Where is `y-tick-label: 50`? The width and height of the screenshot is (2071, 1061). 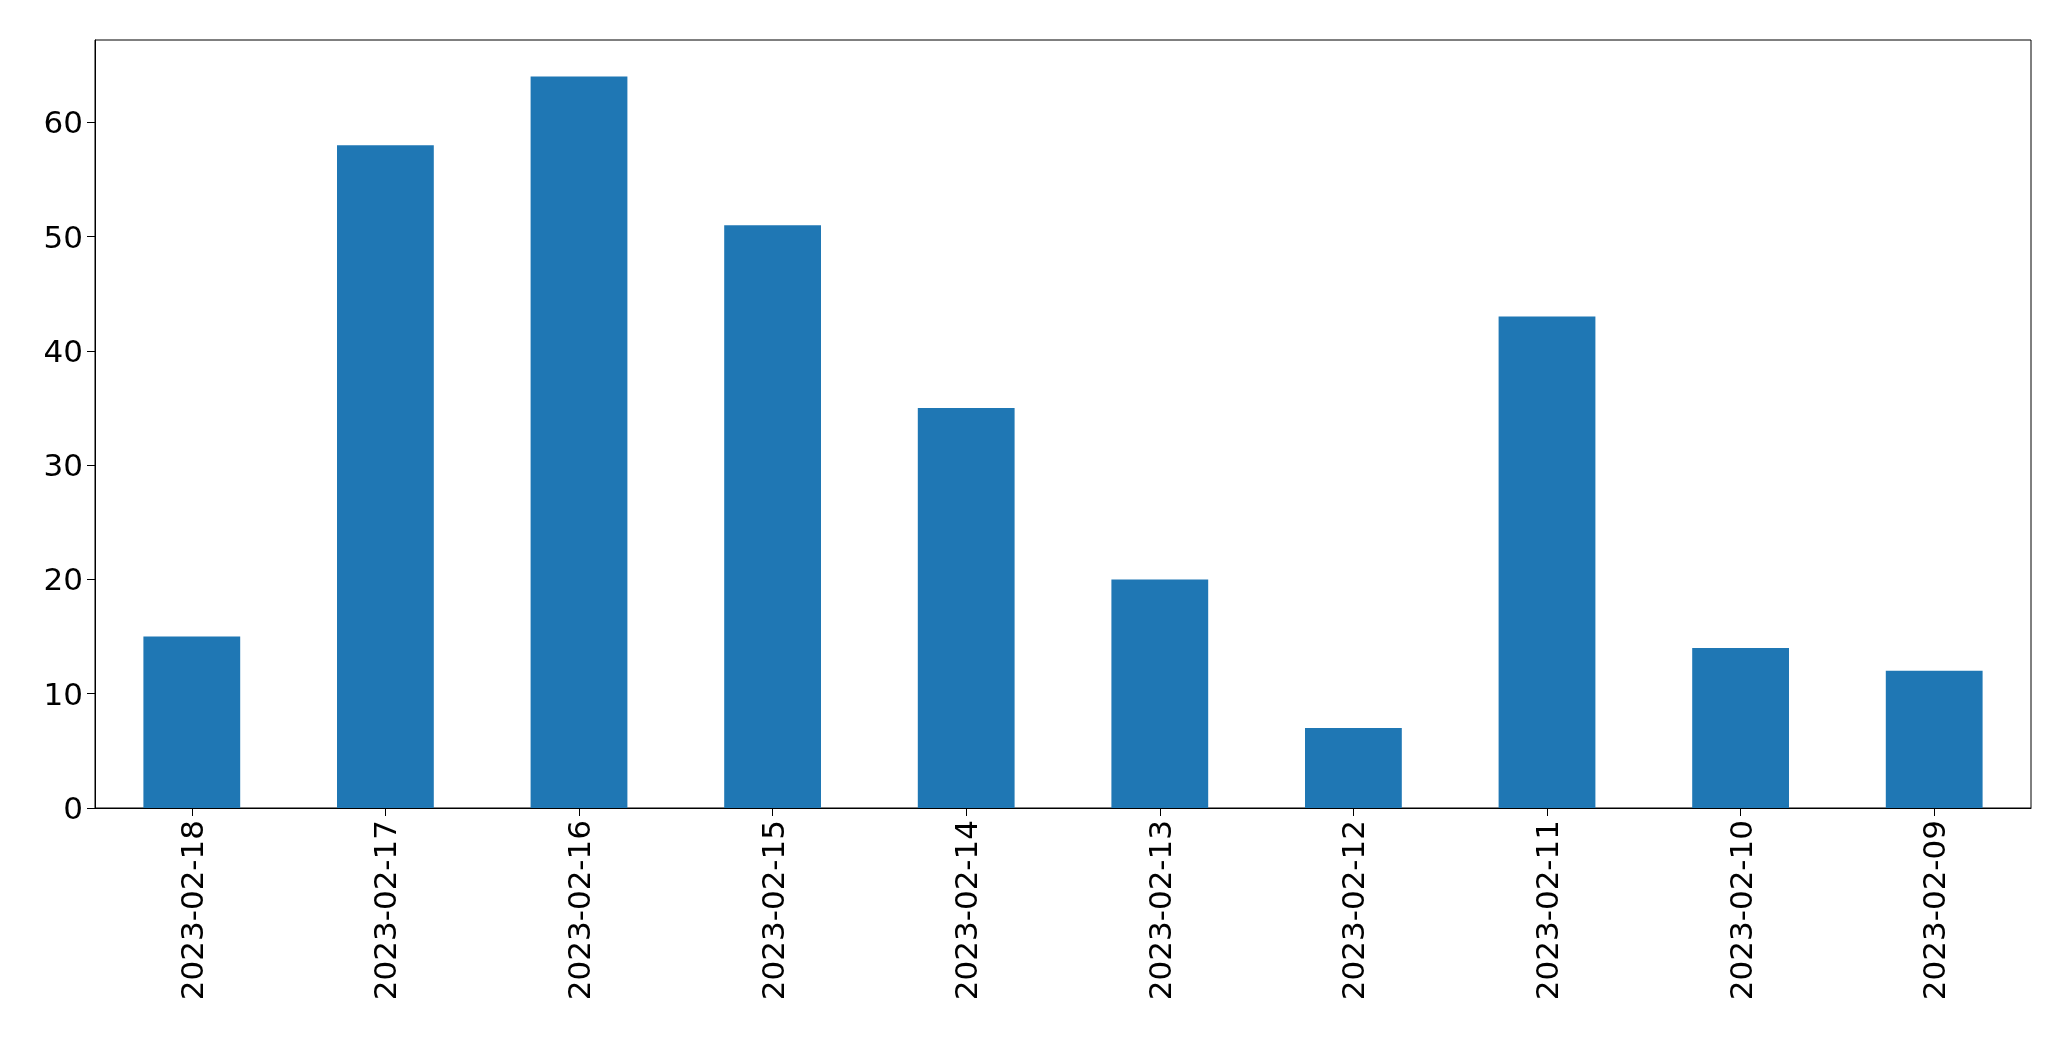 y-tick-label: 50 is located at coordinates (63, 236).